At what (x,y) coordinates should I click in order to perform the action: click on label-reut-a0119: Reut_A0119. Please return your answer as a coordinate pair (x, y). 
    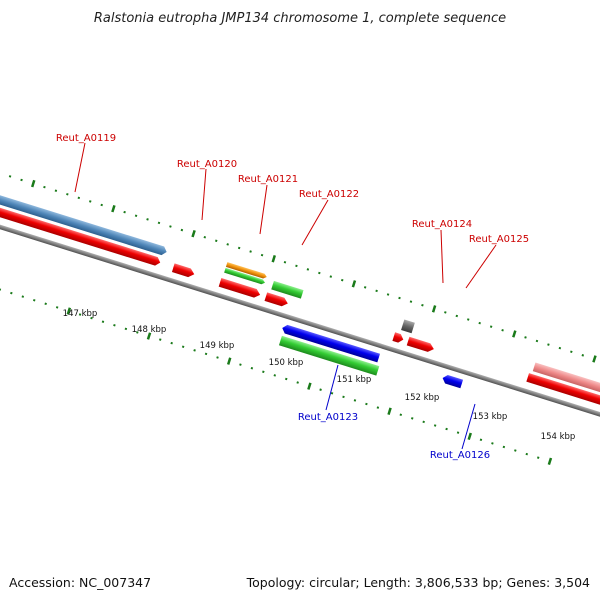
    Looking at the image, I should click on (86, 138).